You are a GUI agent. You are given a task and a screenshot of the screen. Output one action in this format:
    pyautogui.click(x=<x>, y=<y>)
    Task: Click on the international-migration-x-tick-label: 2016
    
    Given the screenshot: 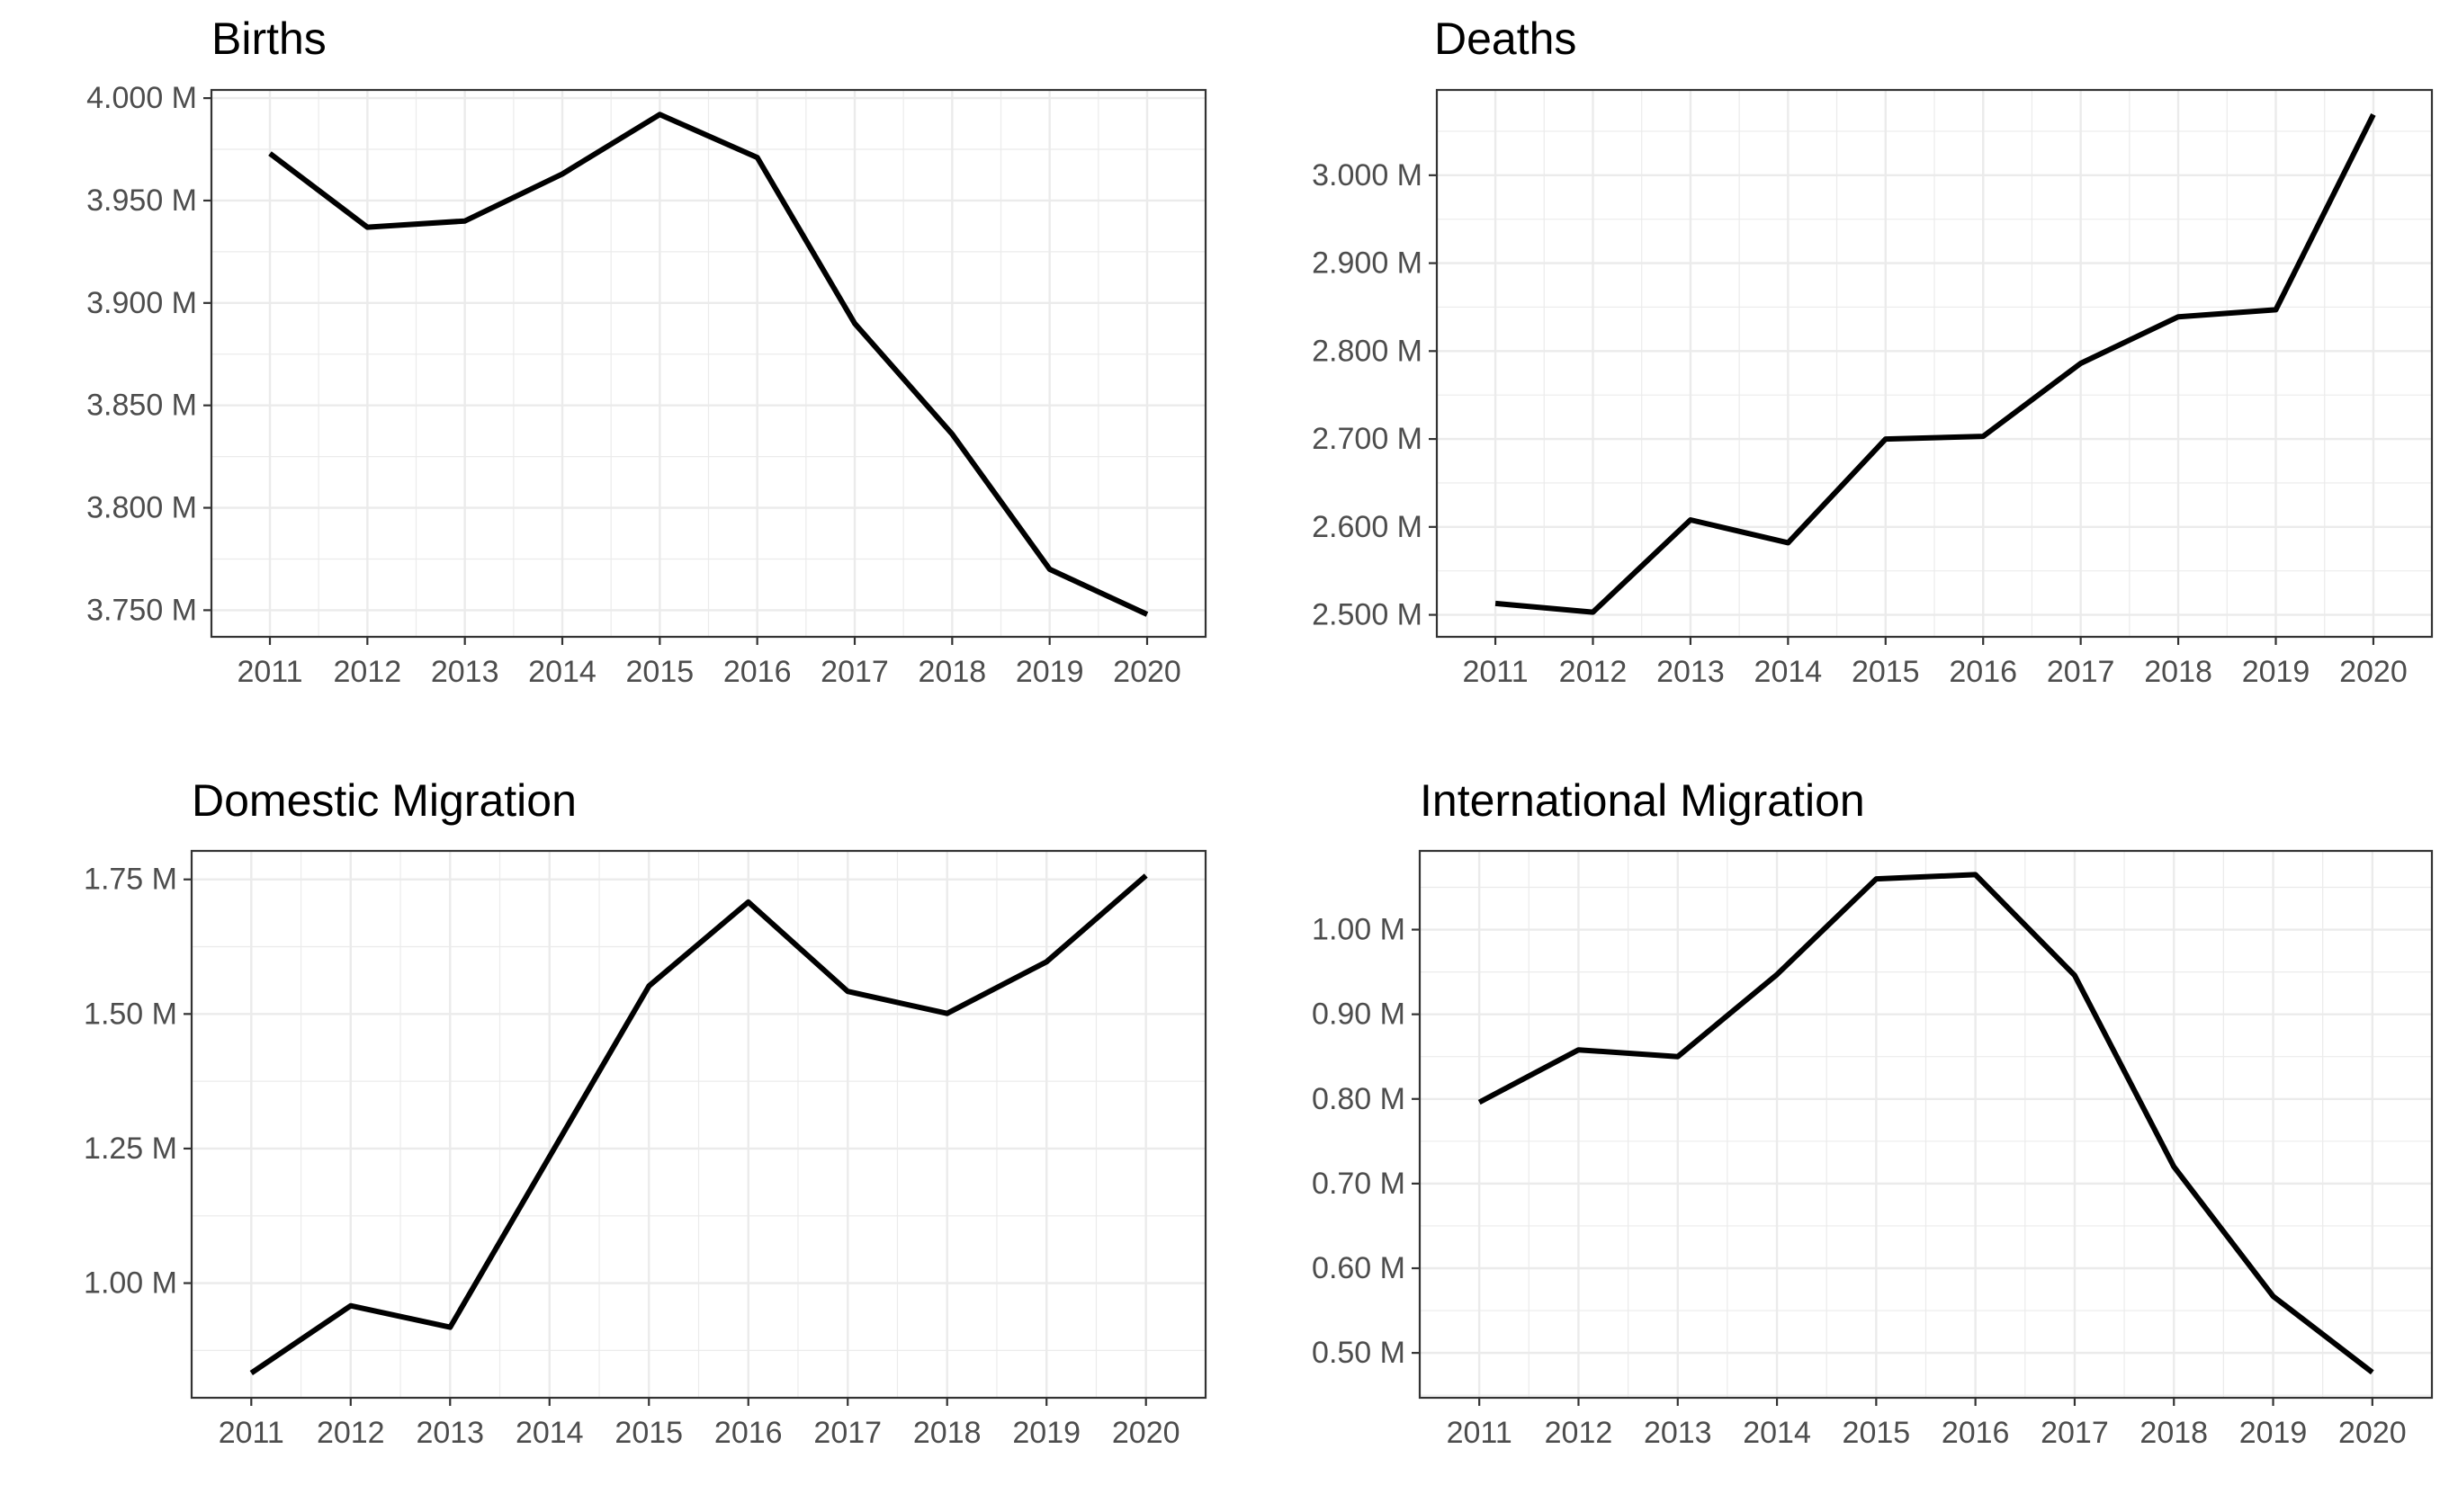 What is the action you would take?
    pyautogui.click(x=1976, y=1433)
    